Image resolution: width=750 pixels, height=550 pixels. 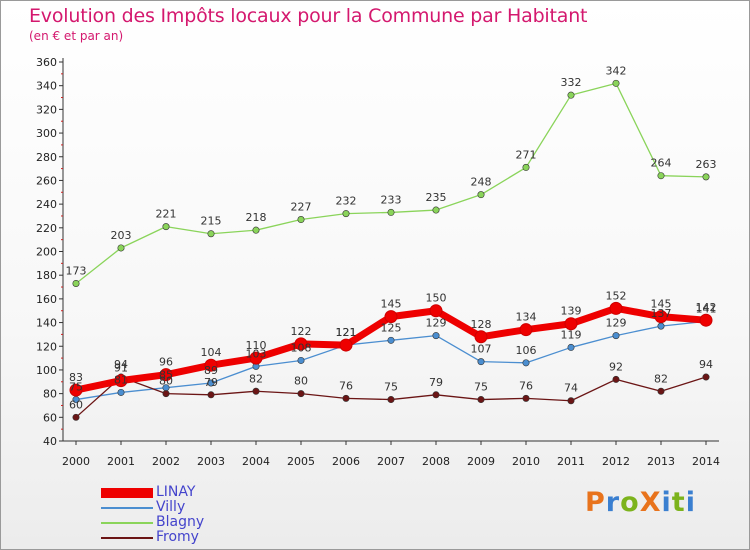 I want to click on x-tick-label: 2001, so click(x=121, y=461).